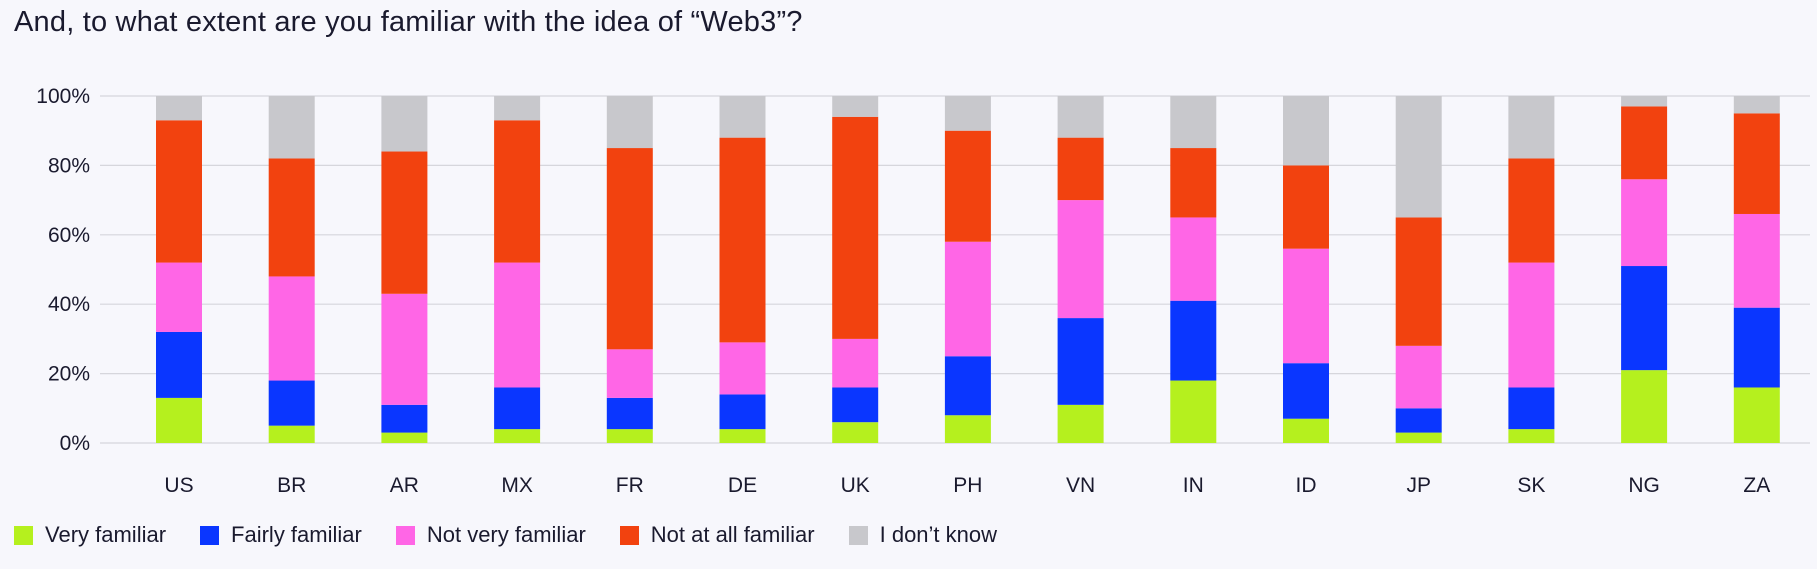 The width and height of the screenshot is (1817, 569). What do you see at coordinates (732, 534) in the screenshot?
I see `legend-label: Not at all familiar` at bounding box center [732, 534].